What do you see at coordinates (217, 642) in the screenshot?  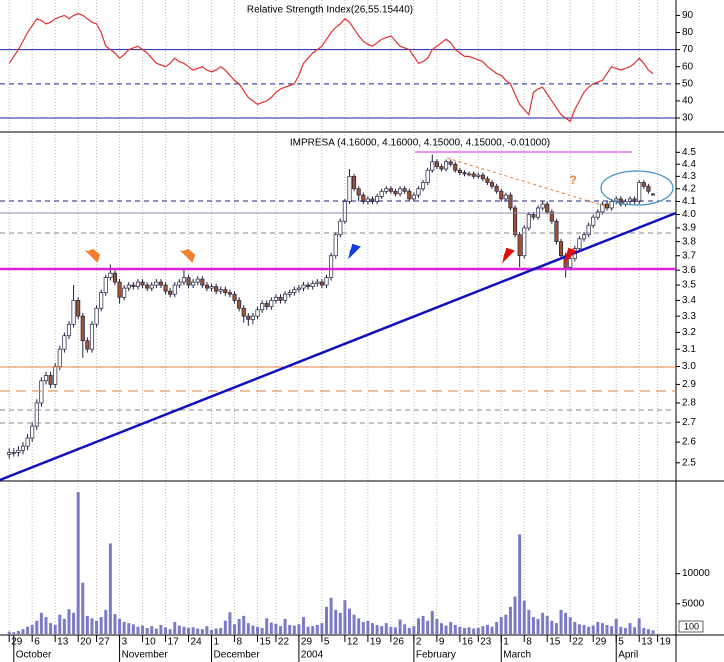 I see `x-tick-label: 1` at bounding box center [217, 642].